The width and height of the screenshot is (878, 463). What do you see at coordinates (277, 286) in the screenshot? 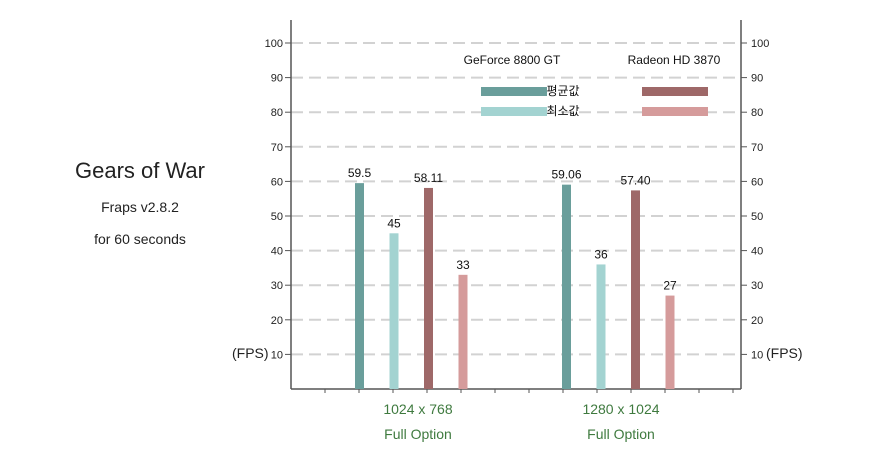
I see `left-tick-label: 30` at bounding box center [277, 286].